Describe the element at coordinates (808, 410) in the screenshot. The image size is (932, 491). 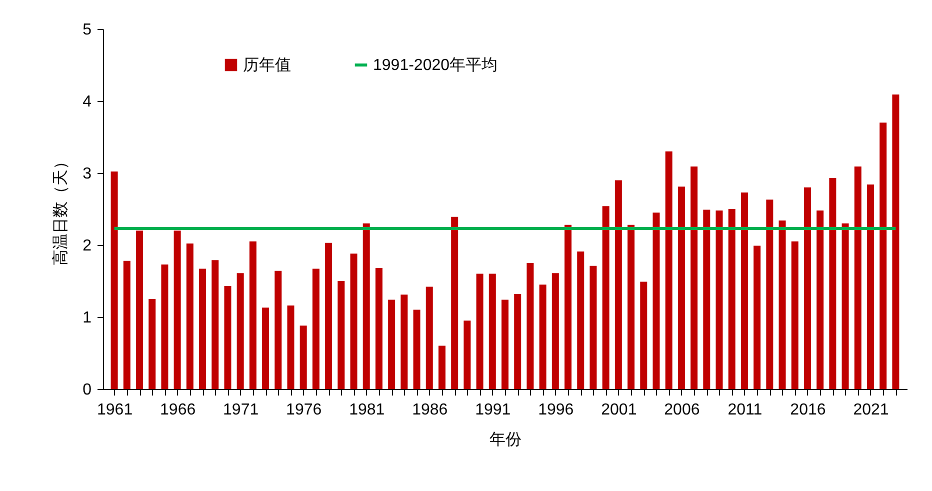
I see `x-tick-label: 2016` at that location.